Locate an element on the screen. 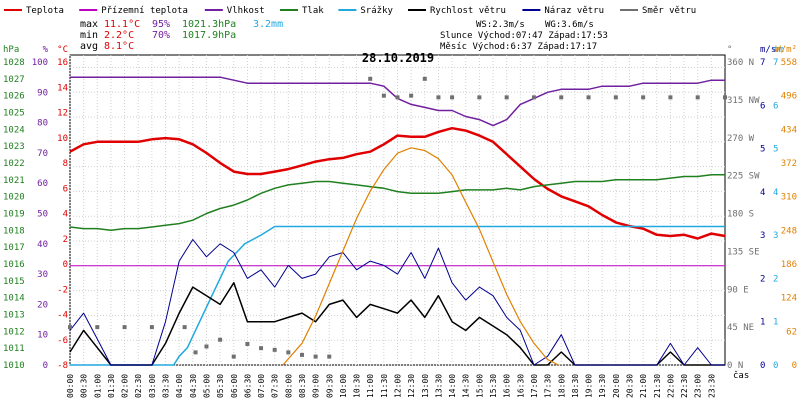 This screenshot has height=400, width=800. hpa-tick-label: 1027 is located at coordinates (14, 80).